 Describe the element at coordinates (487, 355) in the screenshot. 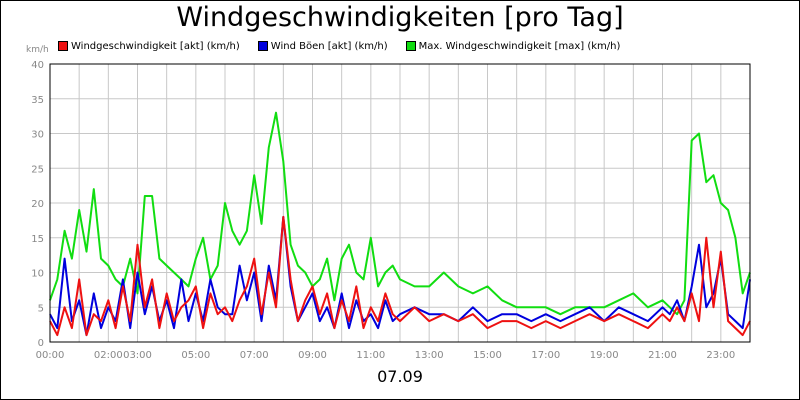

I see `x-tick-label: 15:00` at that location.